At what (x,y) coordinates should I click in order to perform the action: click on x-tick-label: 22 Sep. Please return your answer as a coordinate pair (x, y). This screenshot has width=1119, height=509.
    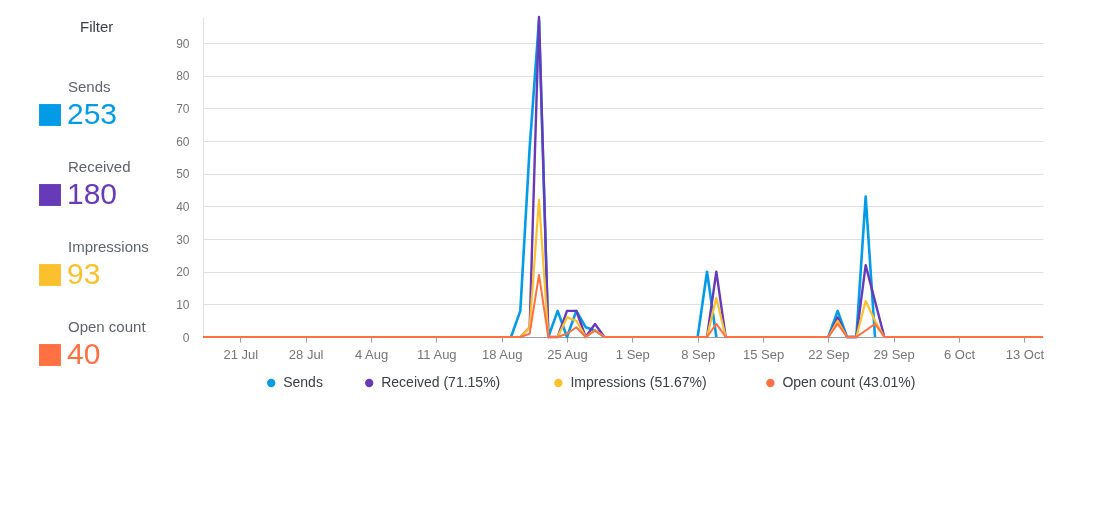
    Looking at the image, I should click on (829, 354).